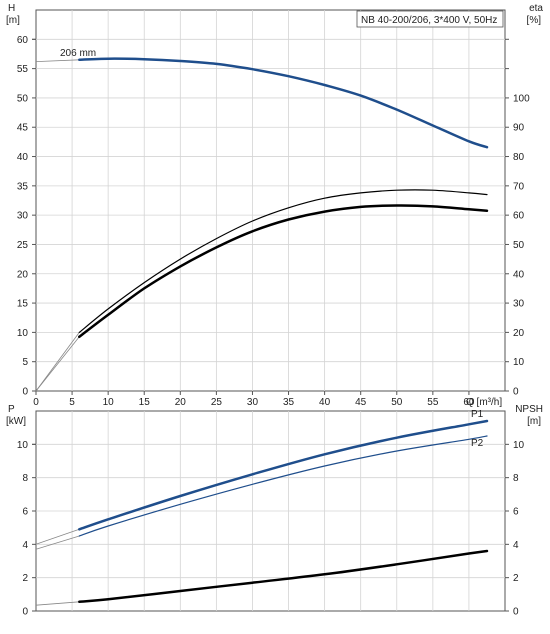 Image resolution: width=550 pixels, height=634 pixels. Describe the element at coordinates (516, 478) in the screenshot. I see `bottom-right-tick-label: 8` at that location.